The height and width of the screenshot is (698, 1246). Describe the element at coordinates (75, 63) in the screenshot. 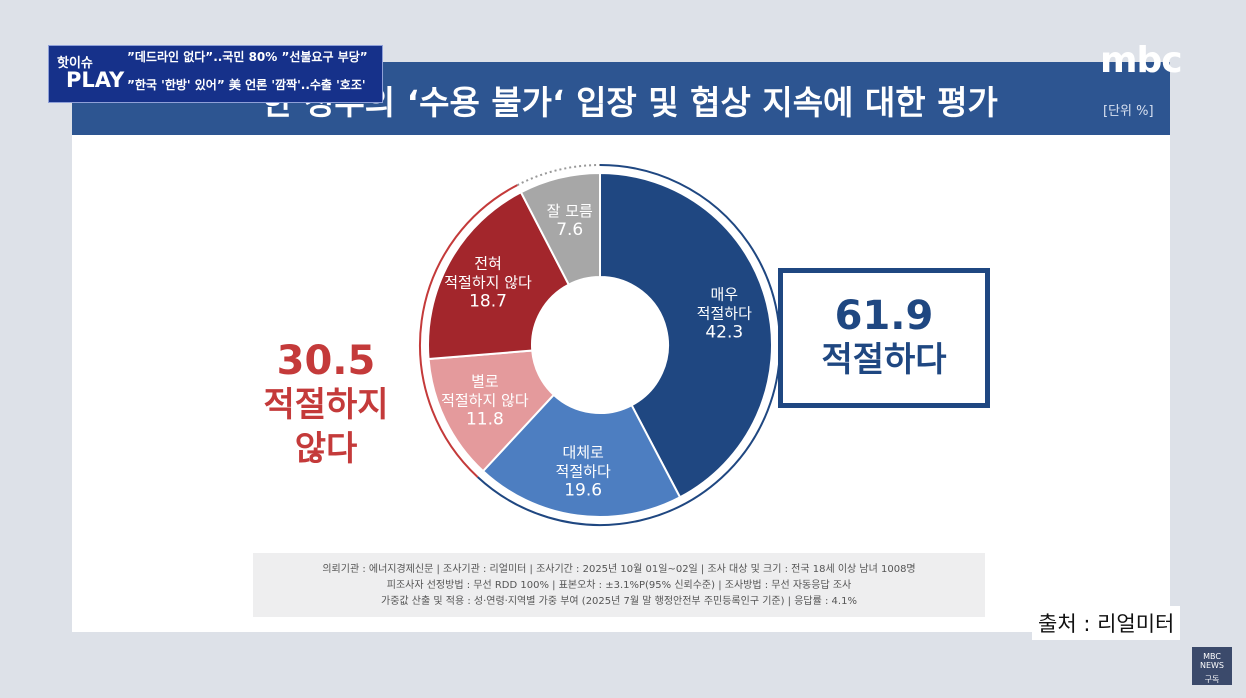

I see `ticker-badge: 핫이슈` at that location.